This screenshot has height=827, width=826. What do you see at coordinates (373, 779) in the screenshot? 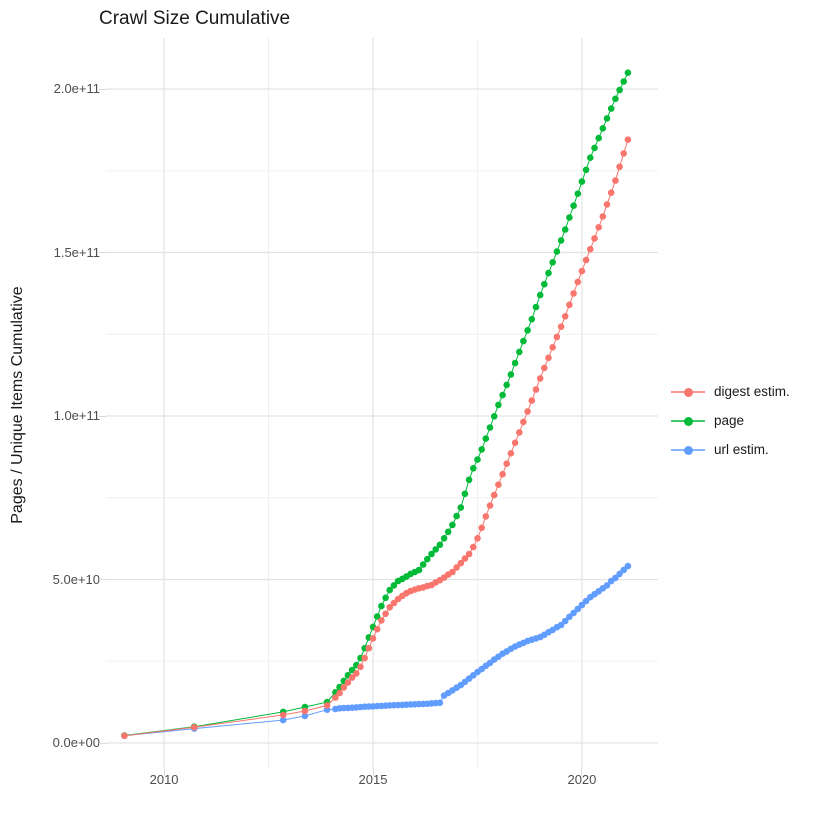
I see `x-axis-tick-label: 2015` at bounding box center [373, 779].